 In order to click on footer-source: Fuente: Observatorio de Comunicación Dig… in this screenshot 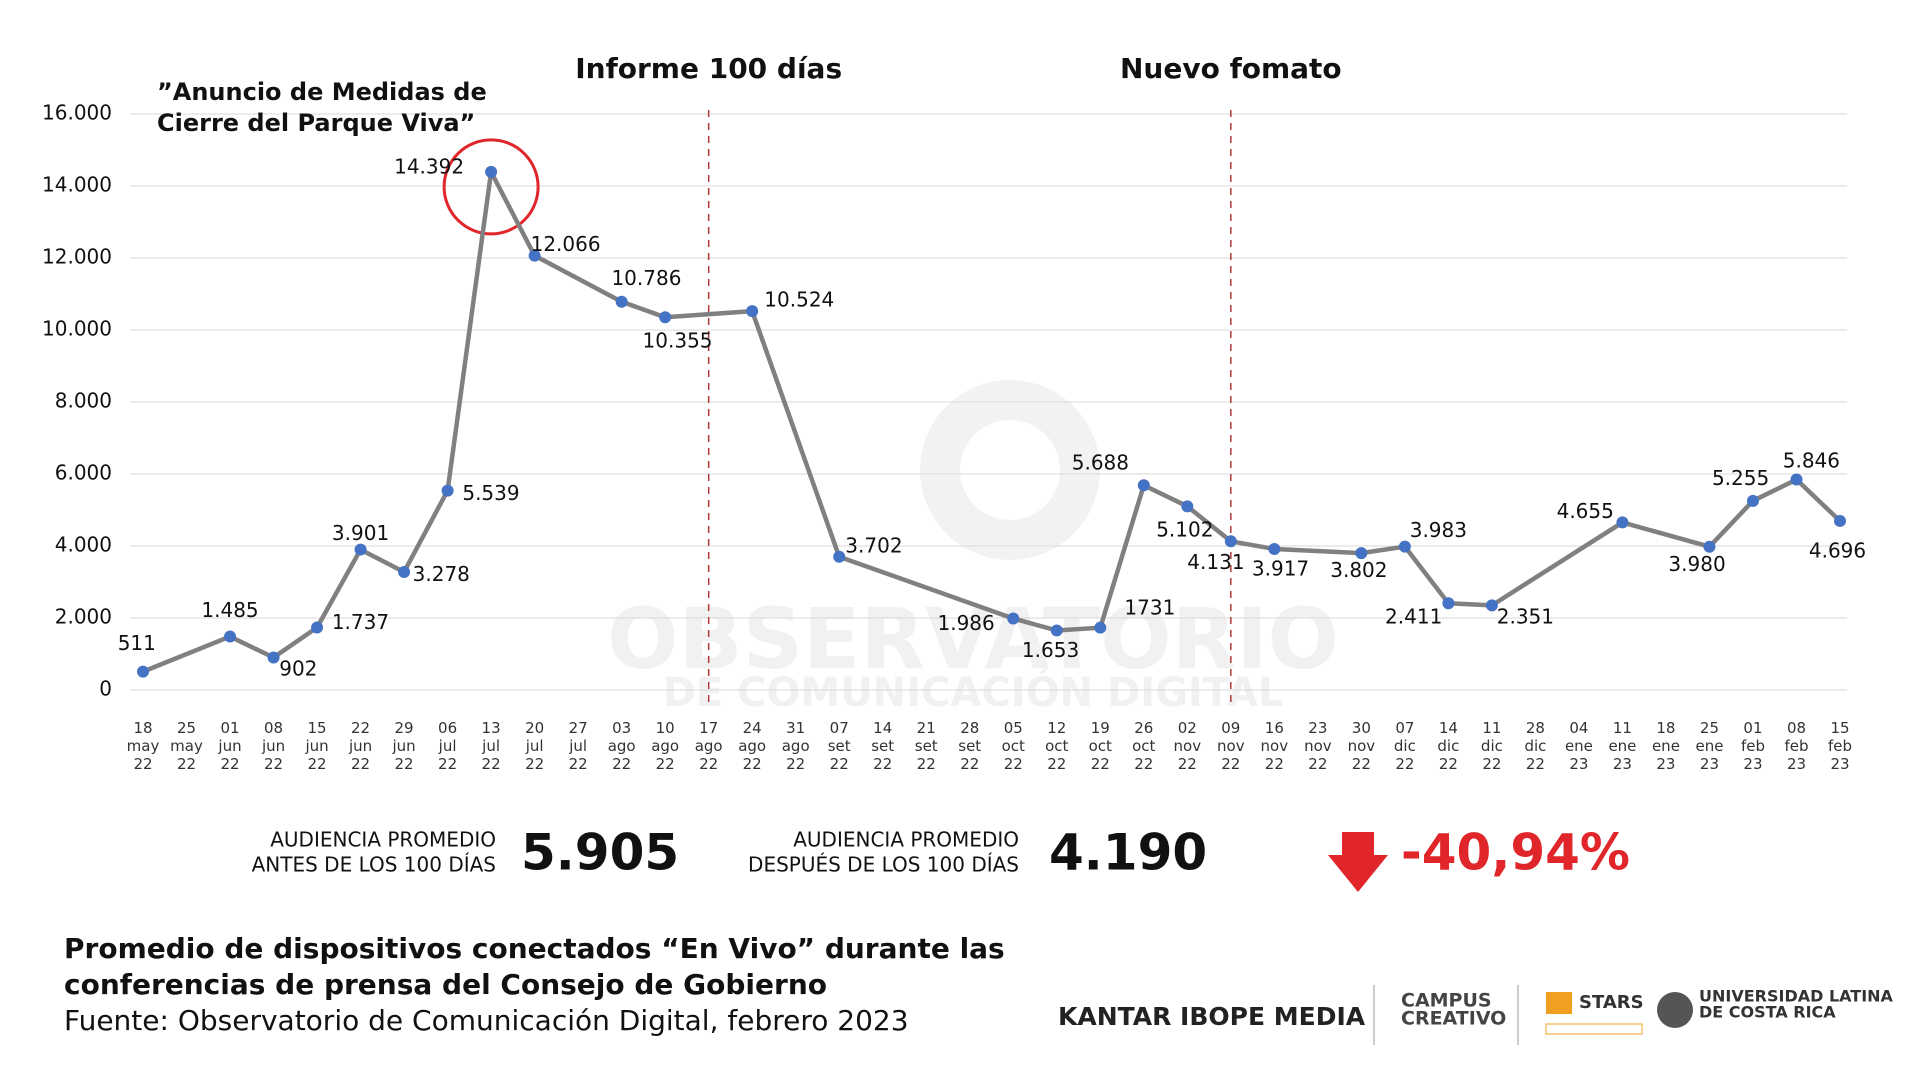, I will do `click(486, 1020)`.